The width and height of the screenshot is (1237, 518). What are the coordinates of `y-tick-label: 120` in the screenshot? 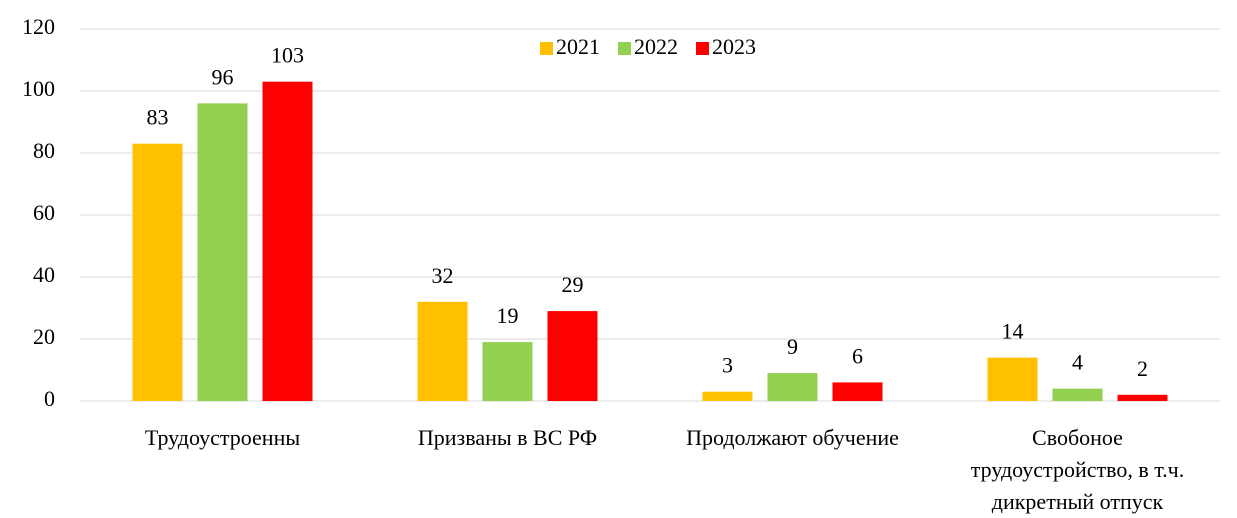 It's located at (38, 26).